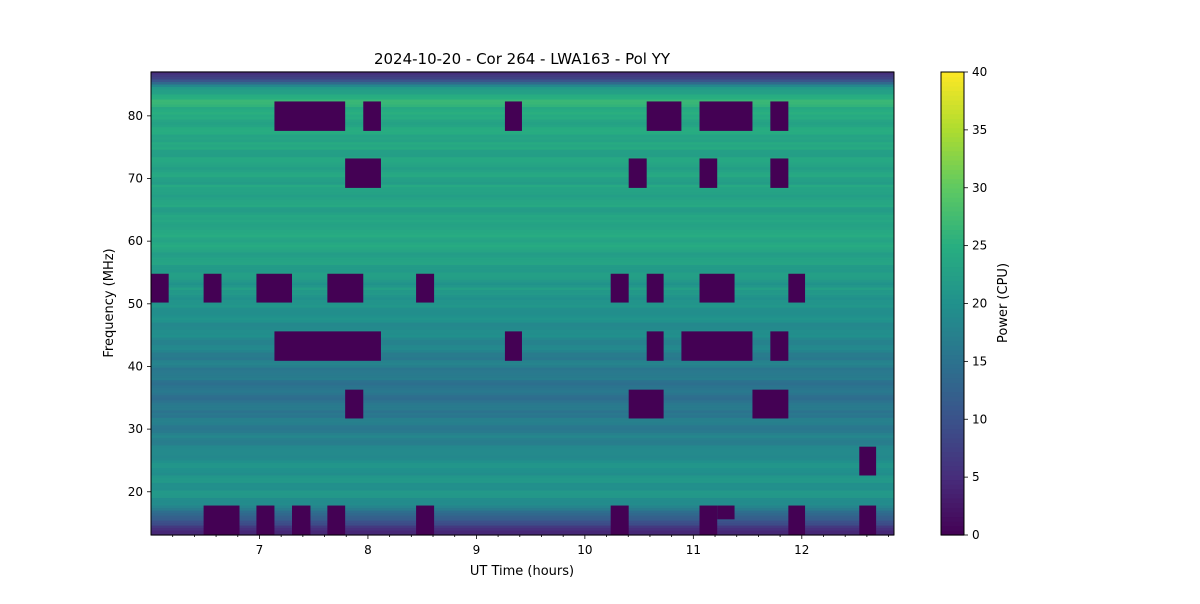  I want to click on y-tick-label: 40, so click(135, 366).